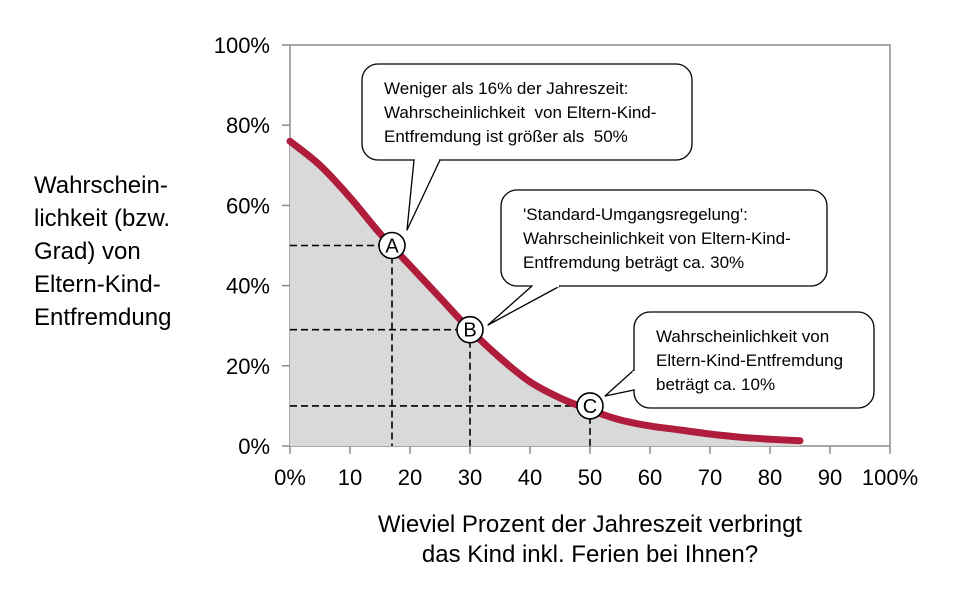 The image size is (973, 594). I want to click on x-axis-title-line: Wieviel Prozent der Jahreszeit verbringt, so click(590, 524).